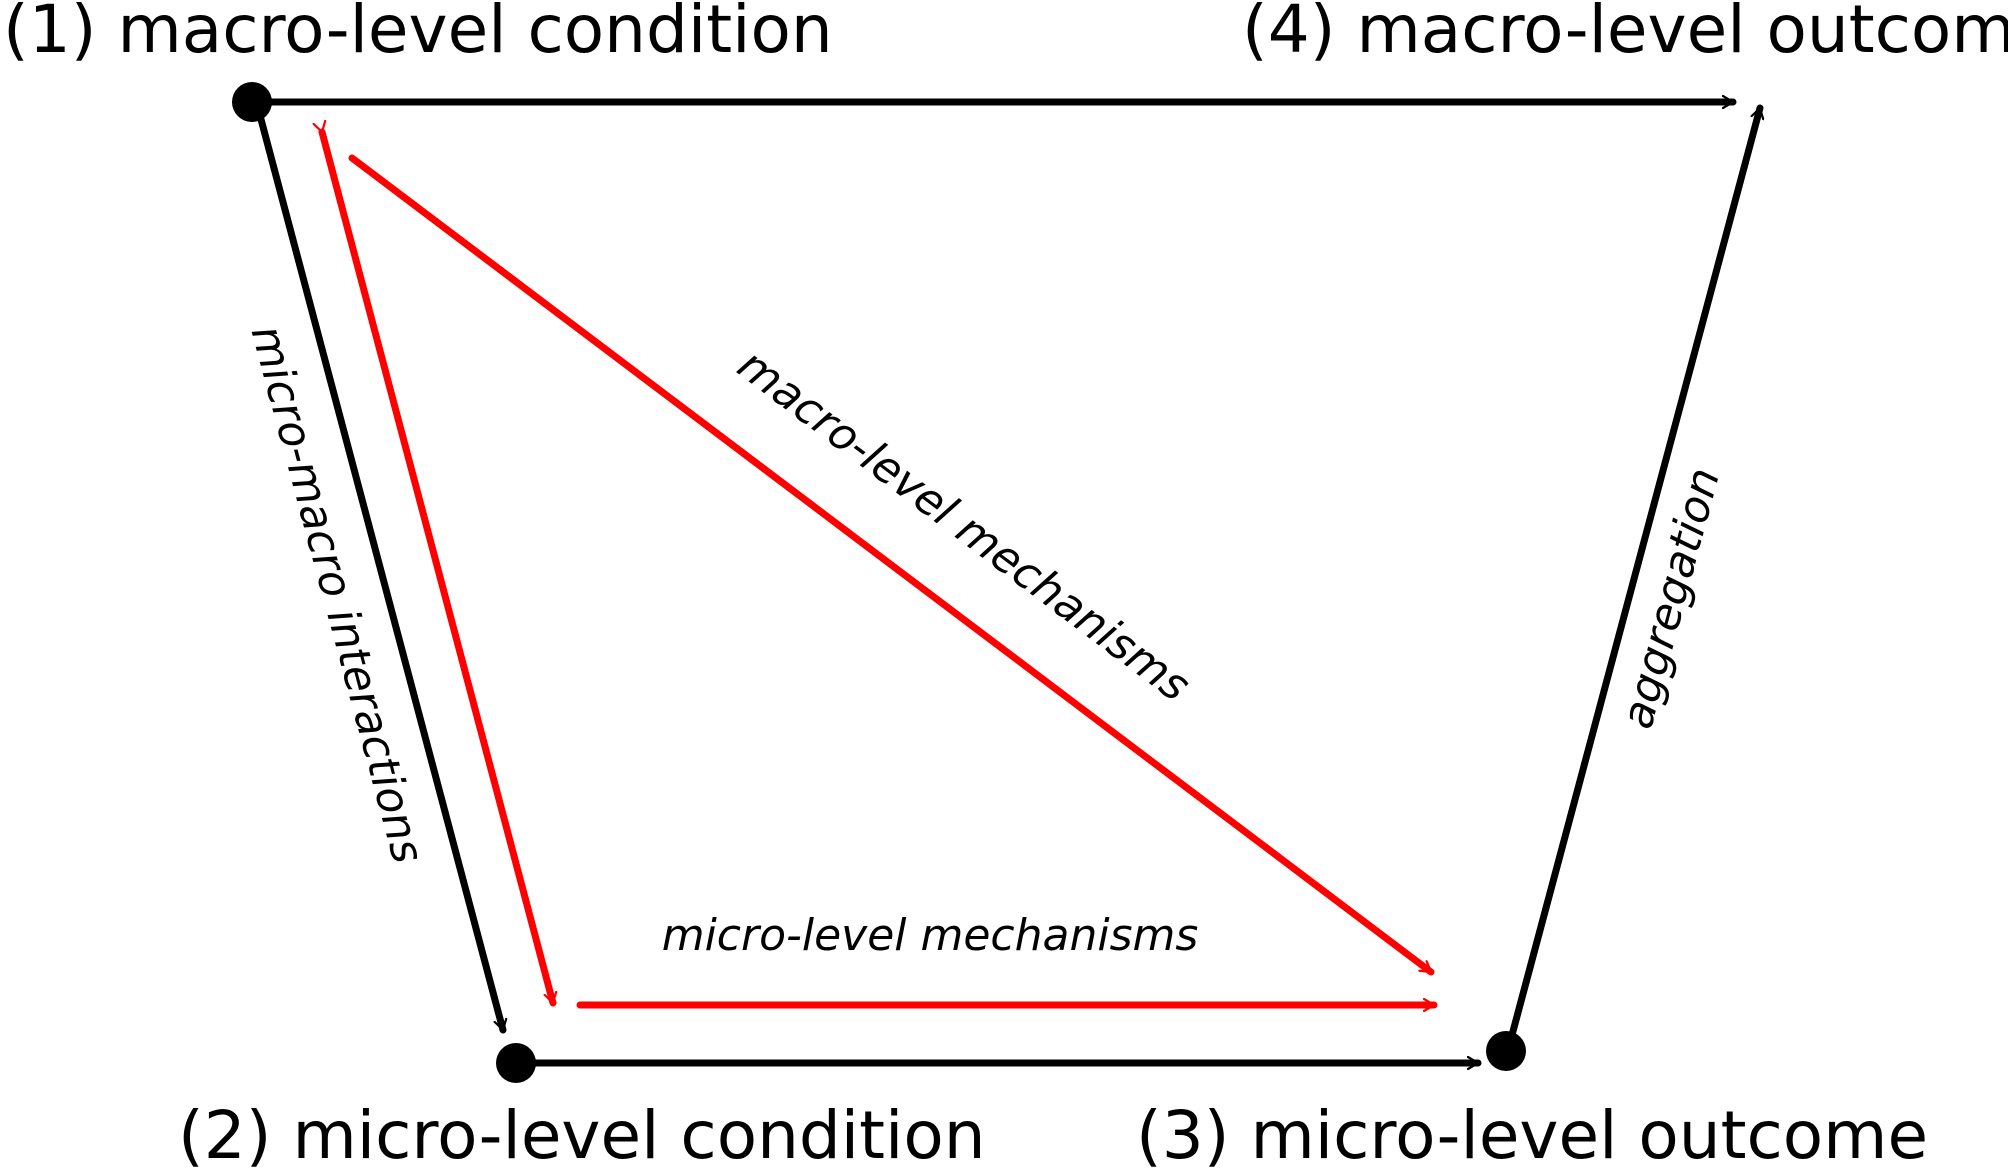 The height and width of the screenshot is (1169, 2008). Describe the element at coordinates (516, 1063) in the screenshot. I see `node-dot-micro-condition` at that location.